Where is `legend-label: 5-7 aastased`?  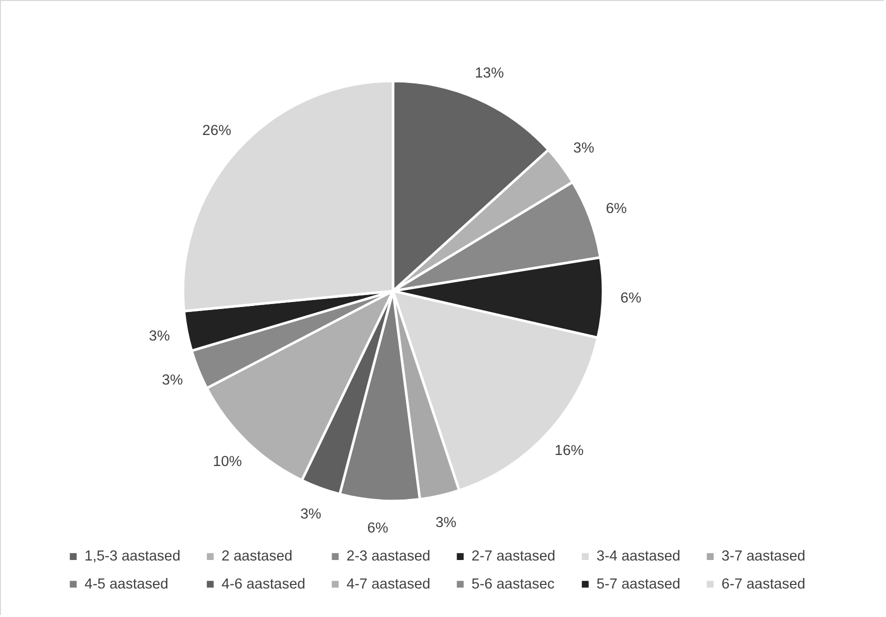
legend-label: 5-7 aastased is located at coordinates (638, 584).